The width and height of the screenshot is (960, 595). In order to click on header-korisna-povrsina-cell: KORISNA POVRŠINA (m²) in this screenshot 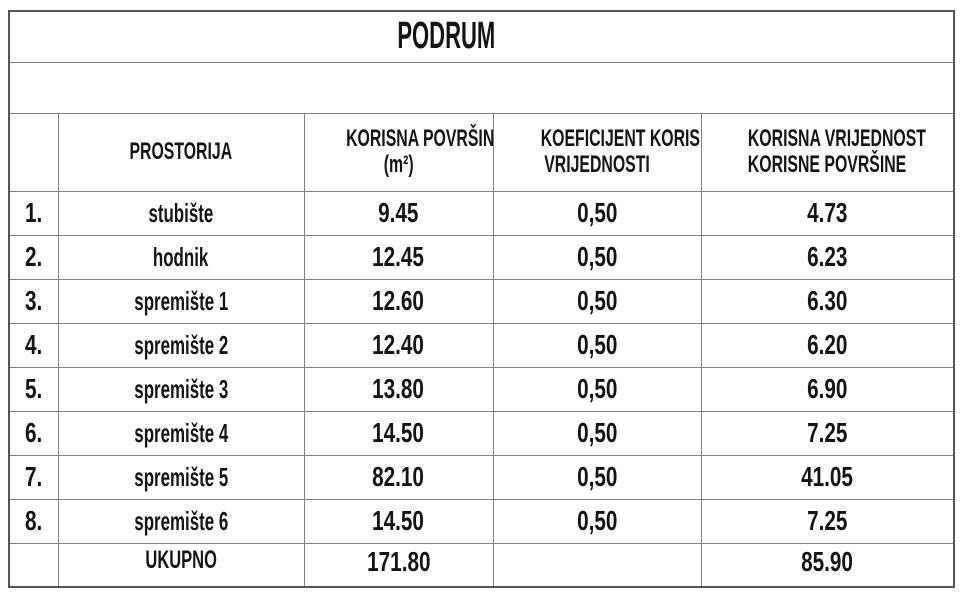, I will do `click(398, 152)`.